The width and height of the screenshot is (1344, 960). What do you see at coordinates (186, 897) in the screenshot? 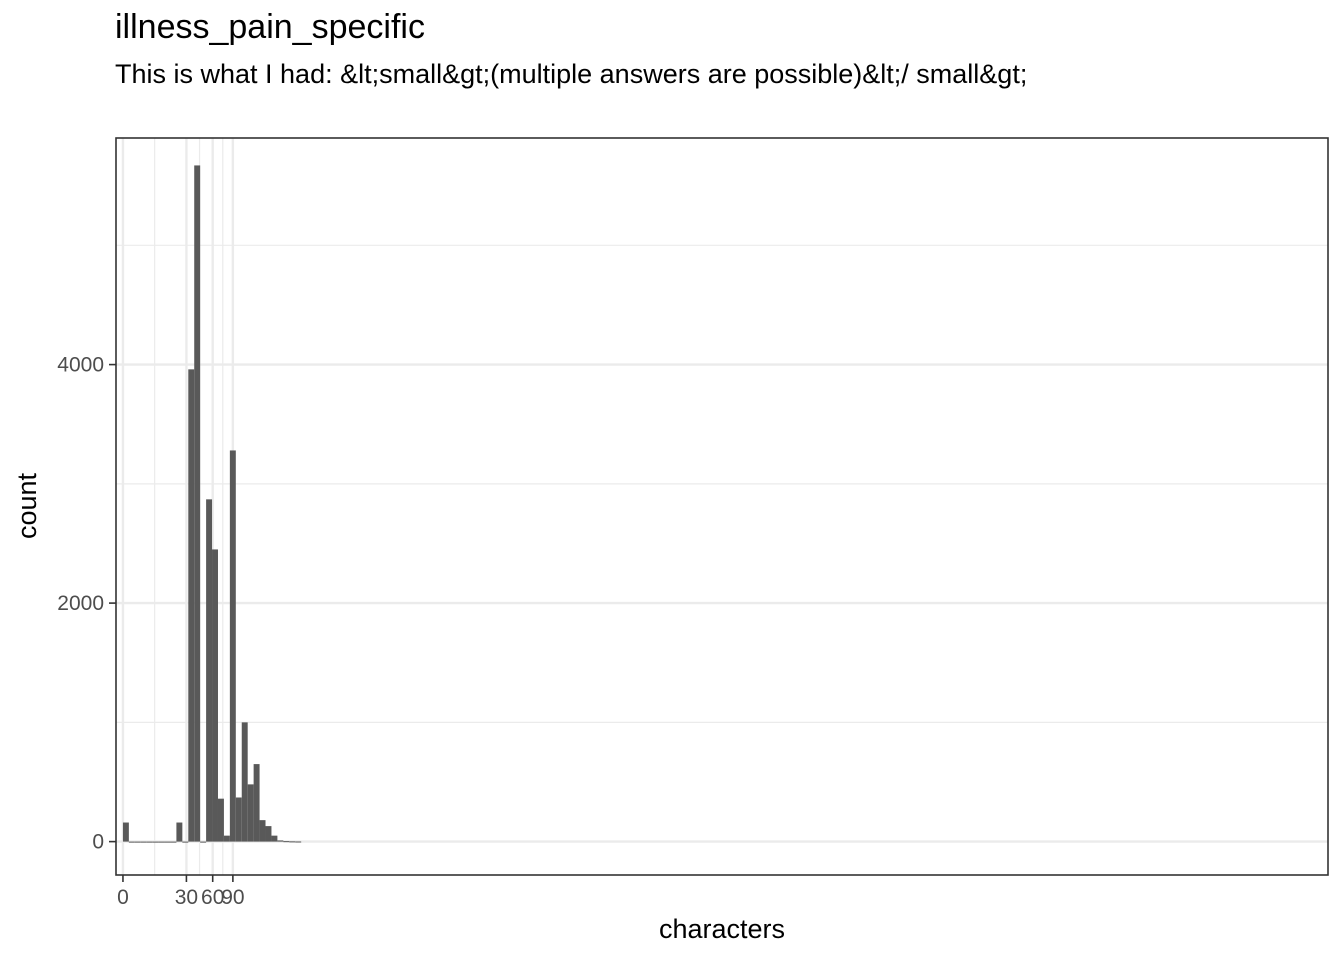
I see `x-tick-label: 30` at bounding box center [186, 897].